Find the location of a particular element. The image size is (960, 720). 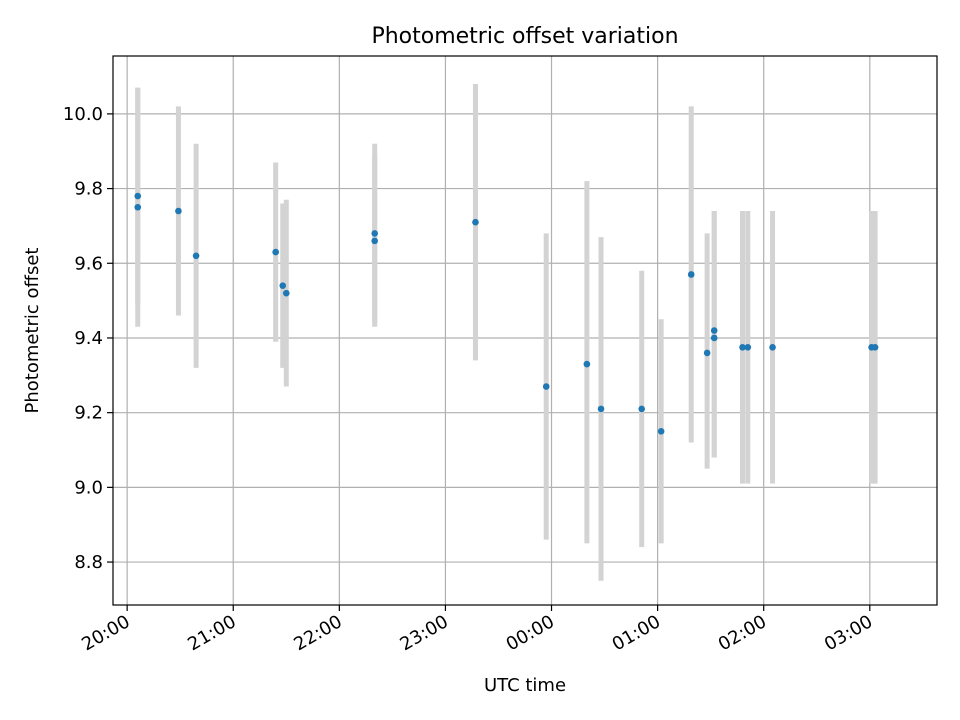

x-tick-label: 22:00 is located at coordinates (317, 633).